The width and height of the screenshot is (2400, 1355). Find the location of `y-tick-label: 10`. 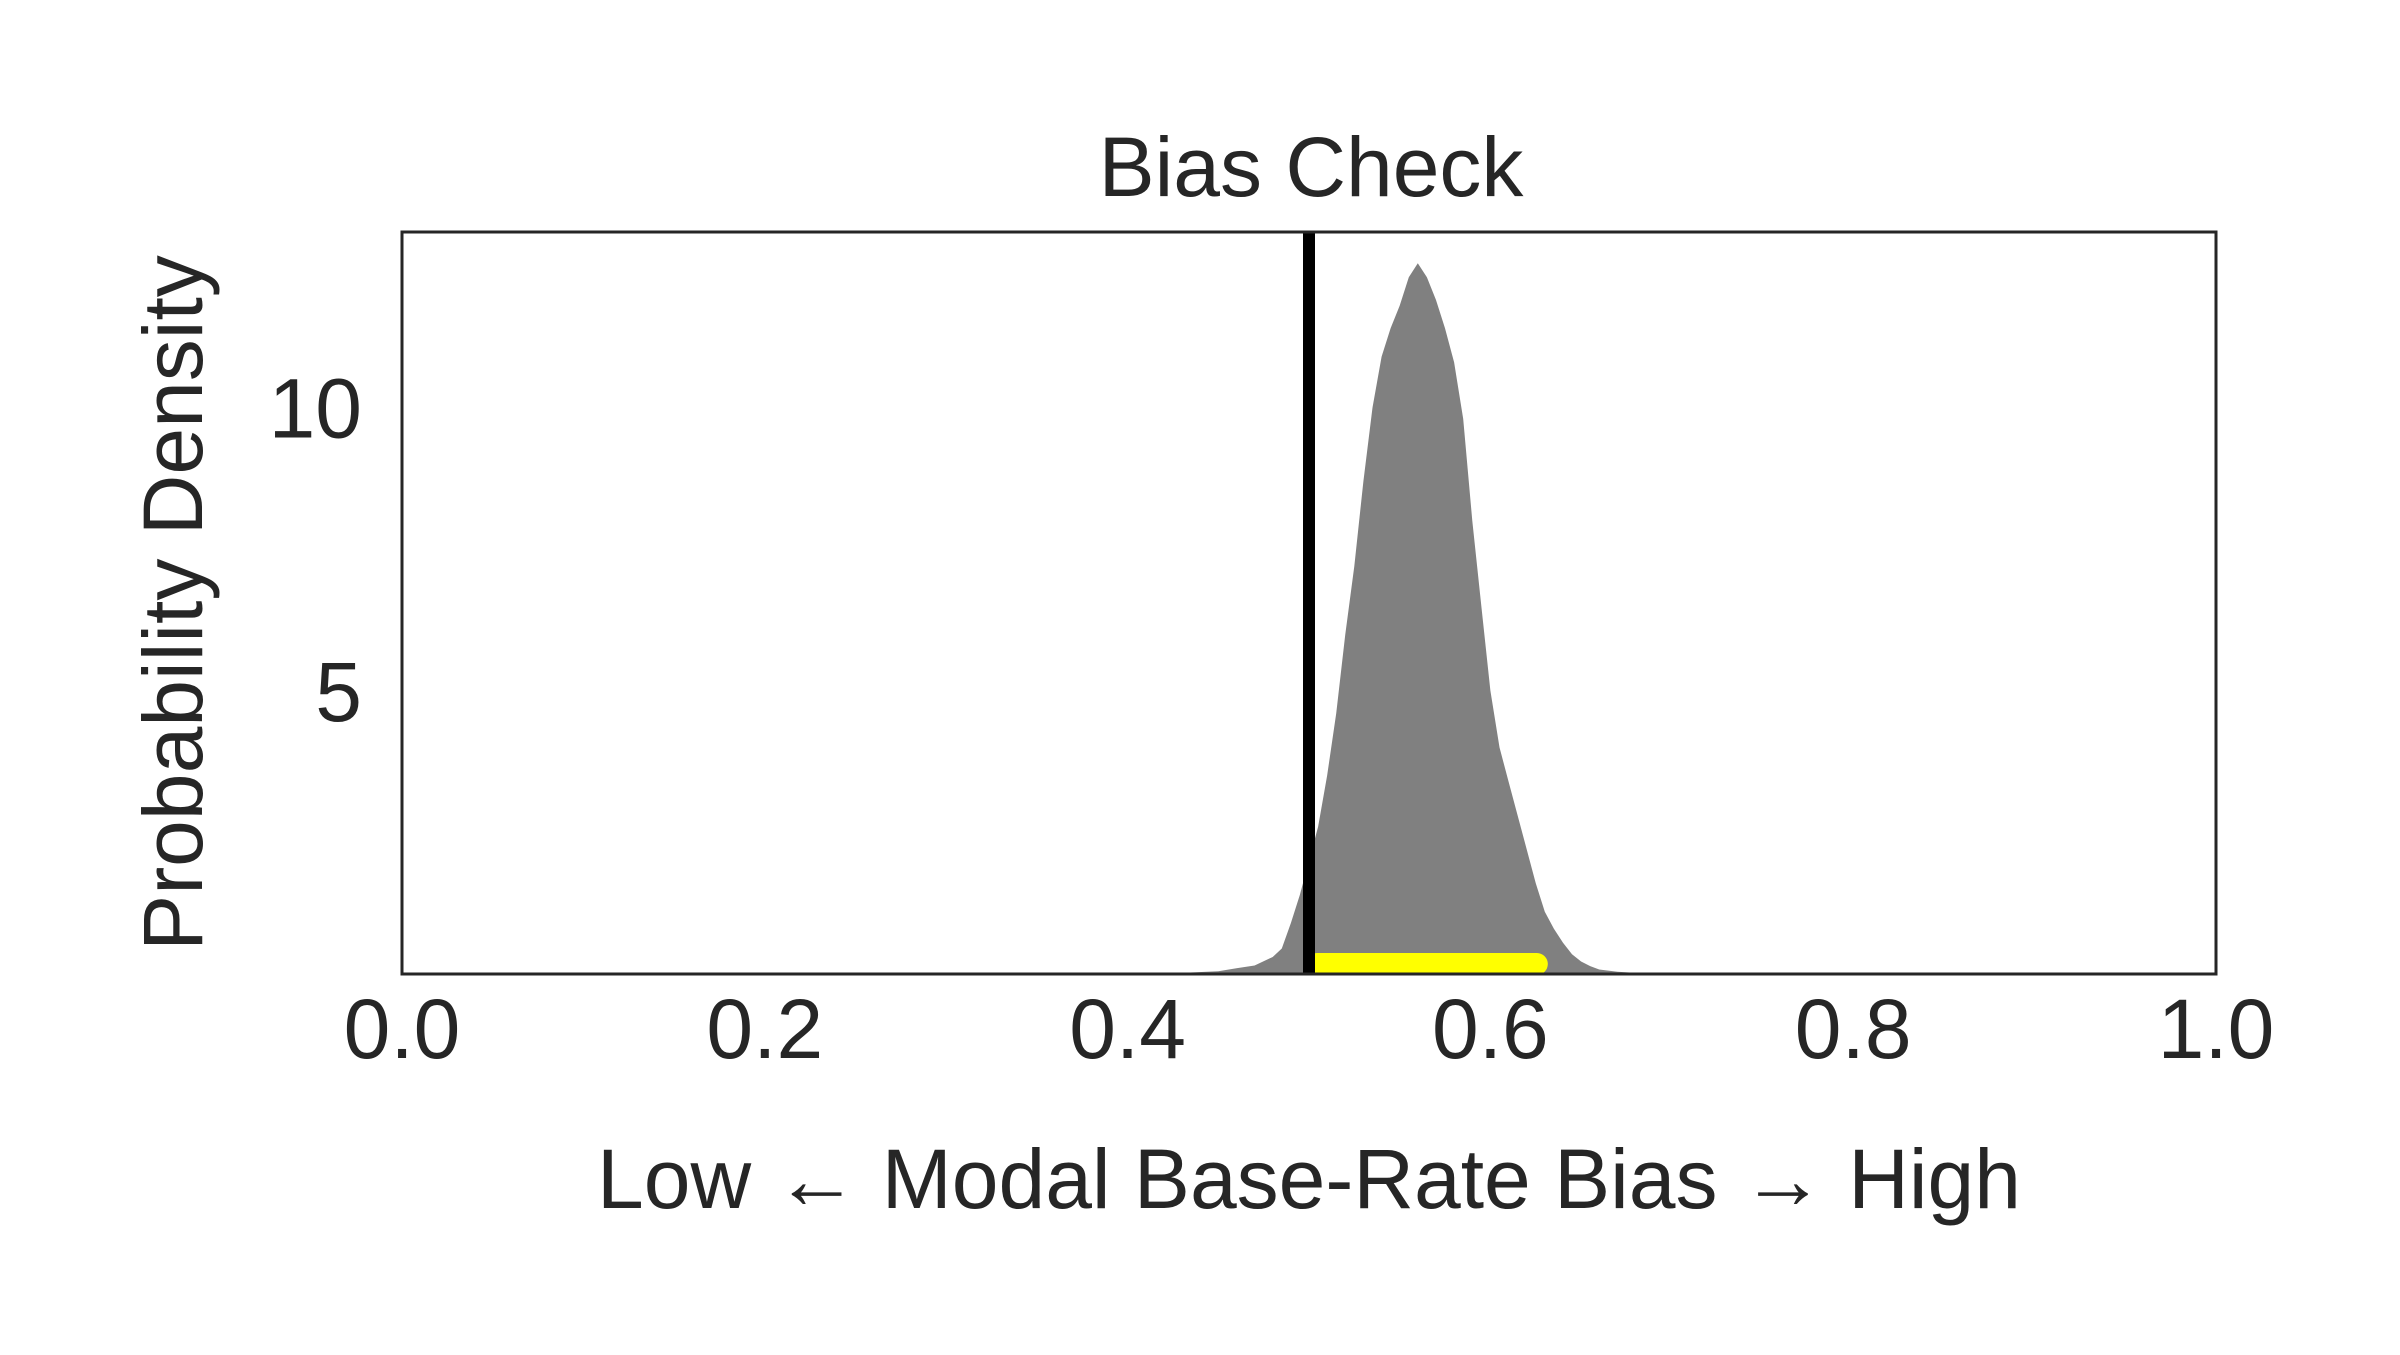

y-tick-label: 10 is located at coordinates (315, 409).